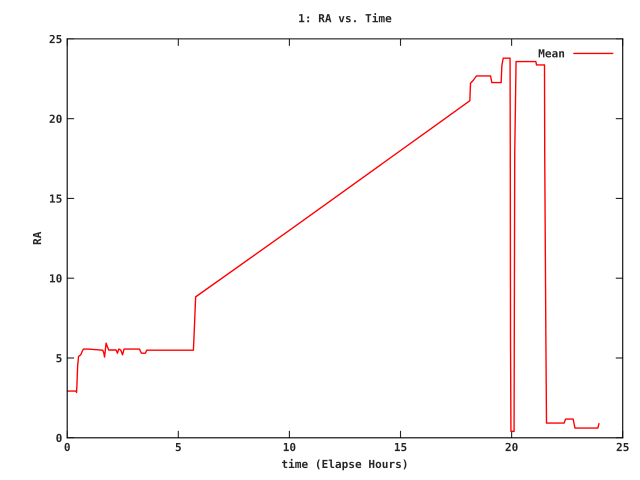 Image resolution: width=640 pixels, height=480 pixels. What do you see at coordinates (37, 238) in the screenshot?
I see `y-axis-title: RA` at bounding box center [37, 238].